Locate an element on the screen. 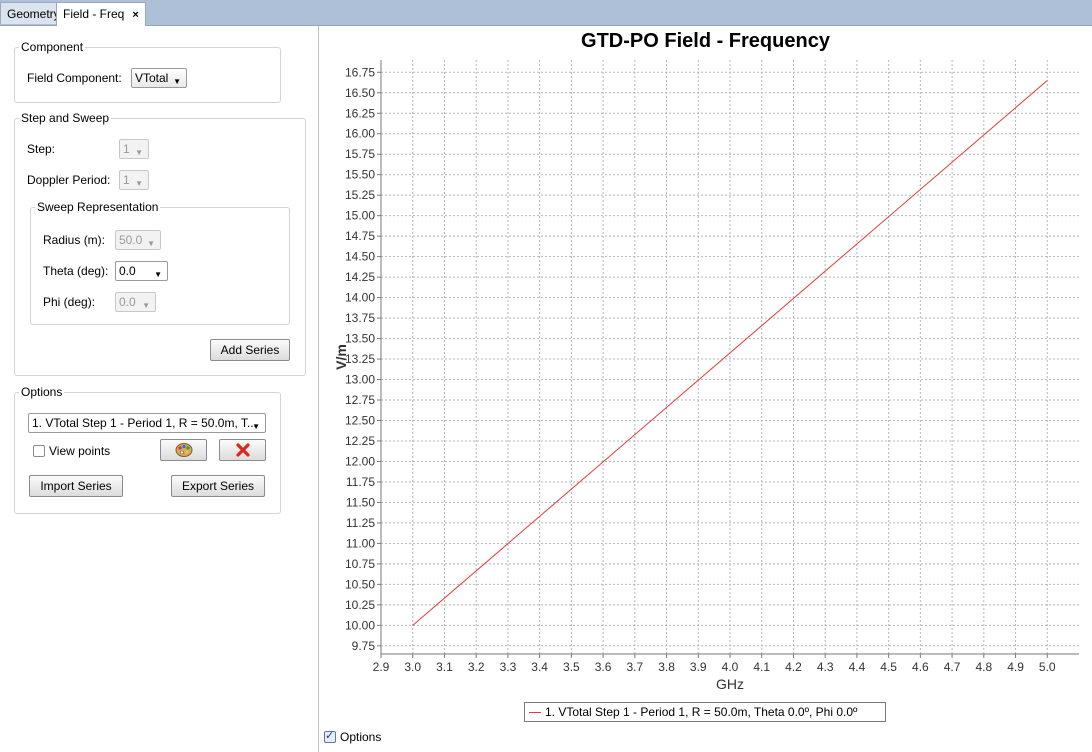 The height and width of the screenshot is (752, 1092). x-tick-label: 3.6 is located at coordinates (603, 667).